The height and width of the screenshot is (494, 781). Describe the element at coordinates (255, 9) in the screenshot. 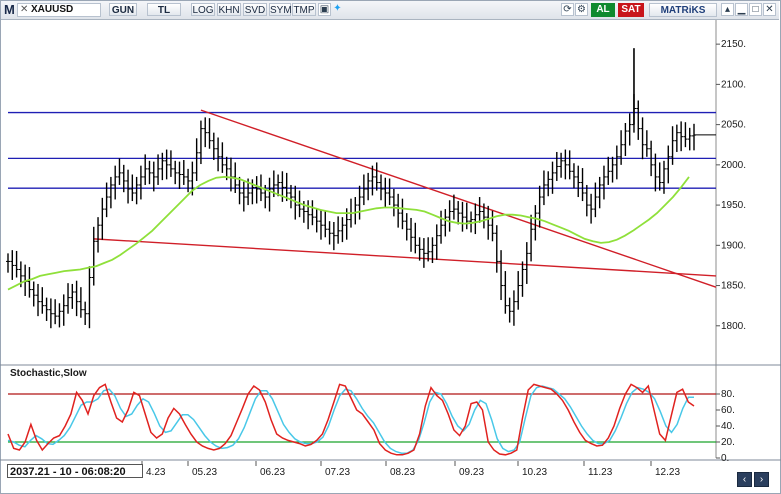

I see `svd-button: SVD` at that location.